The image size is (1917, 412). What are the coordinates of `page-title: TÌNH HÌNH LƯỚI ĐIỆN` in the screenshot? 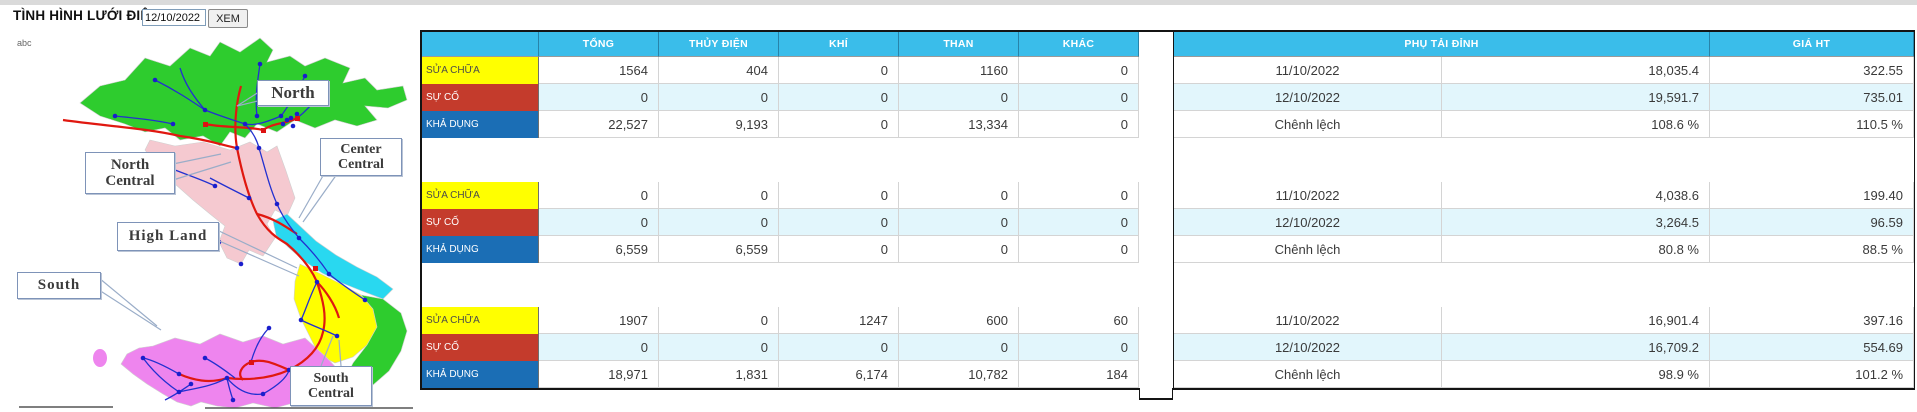 It's located at (86, 15).